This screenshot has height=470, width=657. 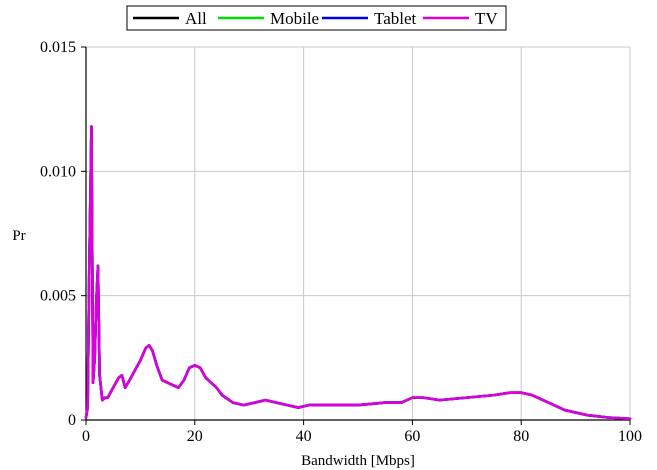 What do you see at coordinates (395, 18) in the screenshot?
I see `legend-label-tablet: Tablet` at bounding box center [395, 18].